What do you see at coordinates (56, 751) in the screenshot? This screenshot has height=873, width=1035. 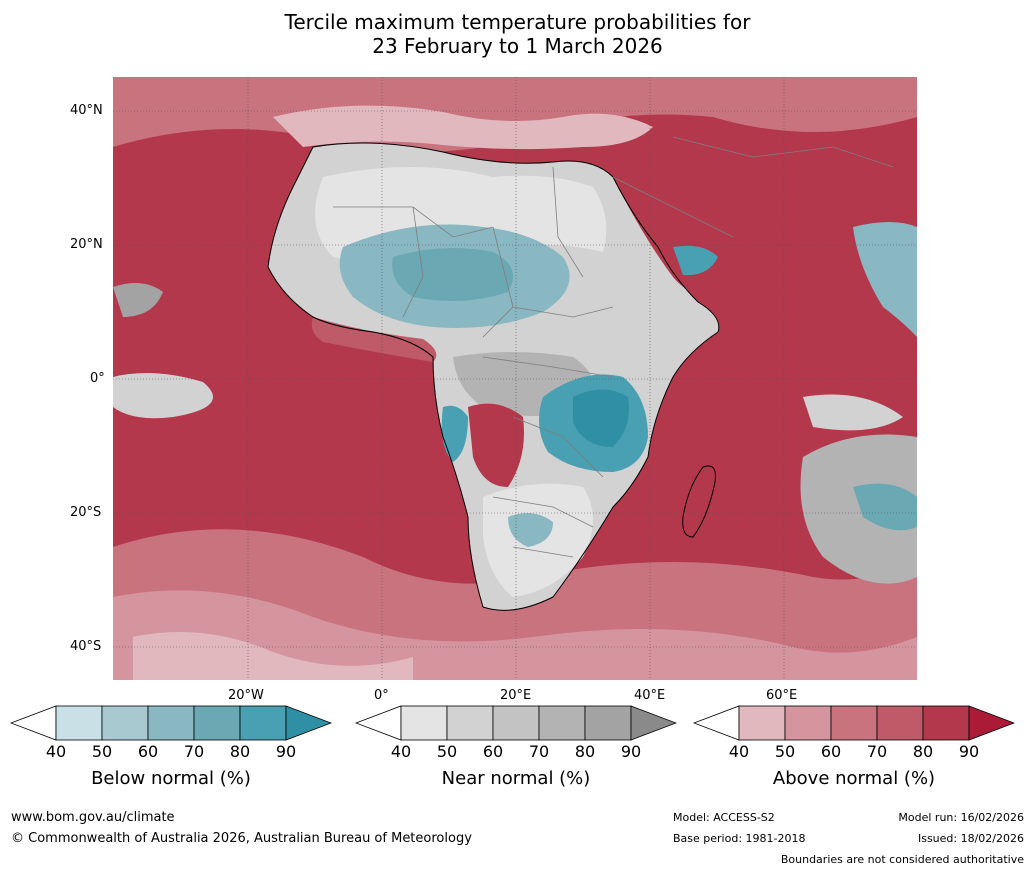 I see `below-normal-tick: 40` at bounding box center [56, 751].